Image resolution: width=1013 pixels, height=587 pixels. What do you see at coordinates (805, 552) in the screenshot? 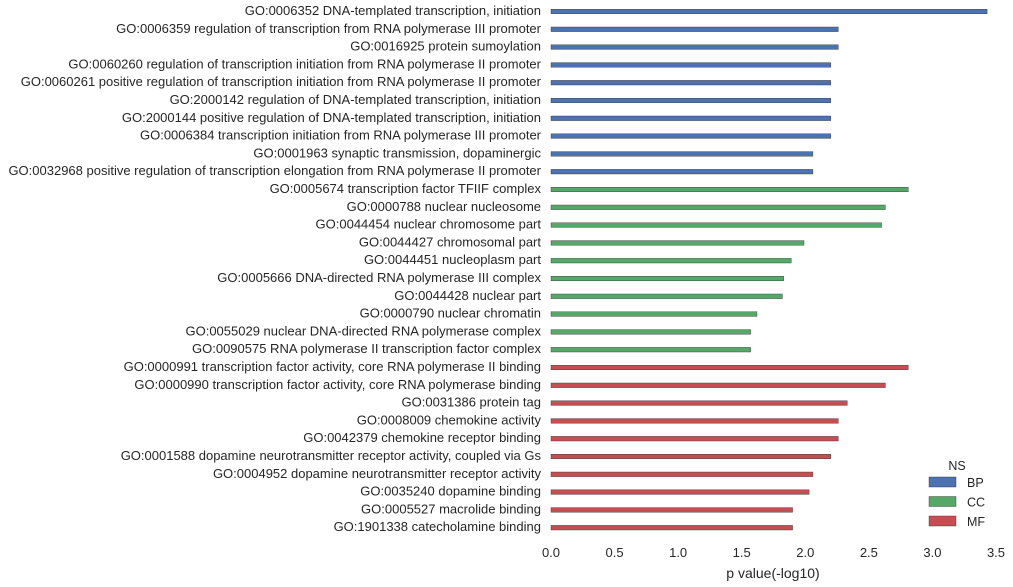
I see `x-tick-label: 2.0` at bounding box center [805, 552].